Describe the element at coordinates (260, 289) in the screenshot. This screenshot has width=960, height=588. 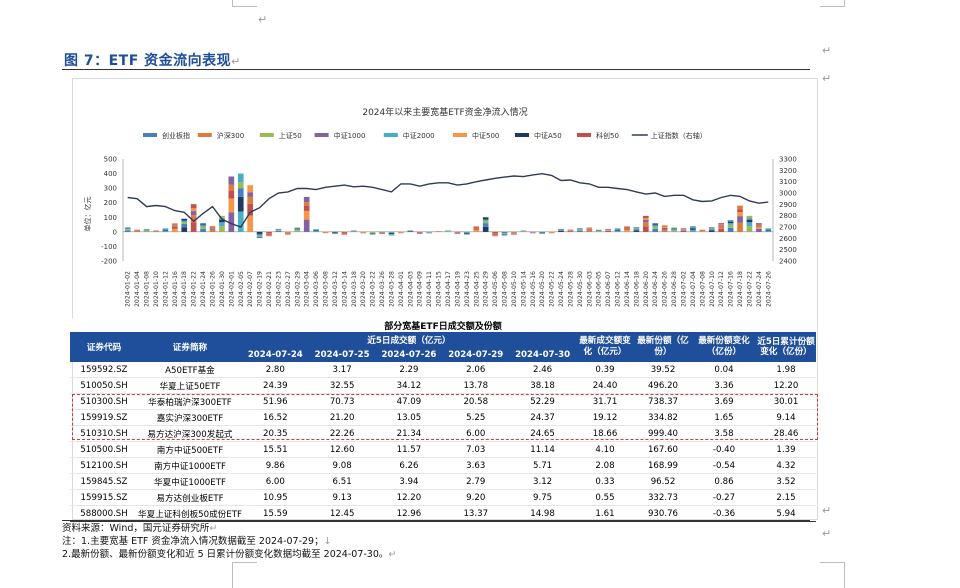
I see `x-tick-label: 2024-02-19` at that location.